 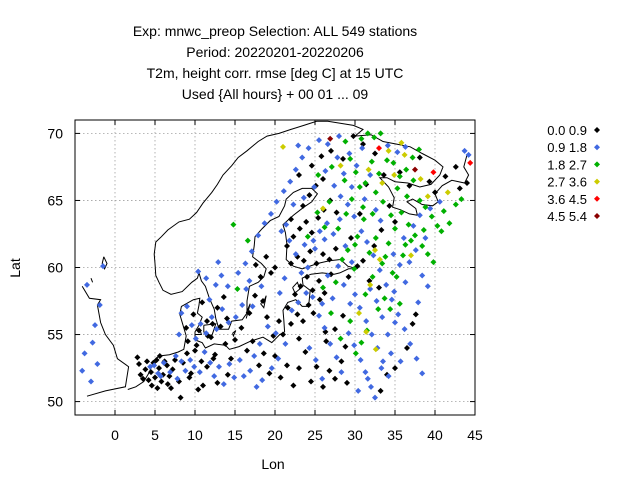 I want to click on coastline, so click(x=92, y=280).